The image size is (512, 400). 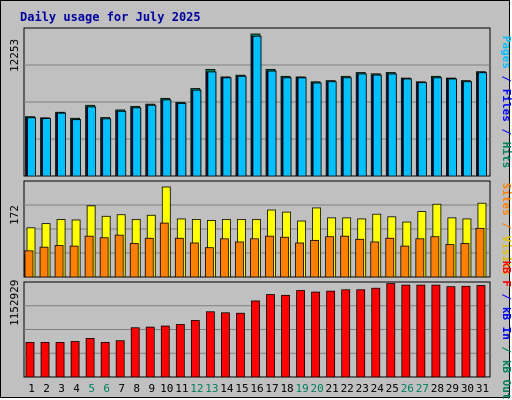 I want to click on x-tick-label: 23, so click(x=362, y=388).